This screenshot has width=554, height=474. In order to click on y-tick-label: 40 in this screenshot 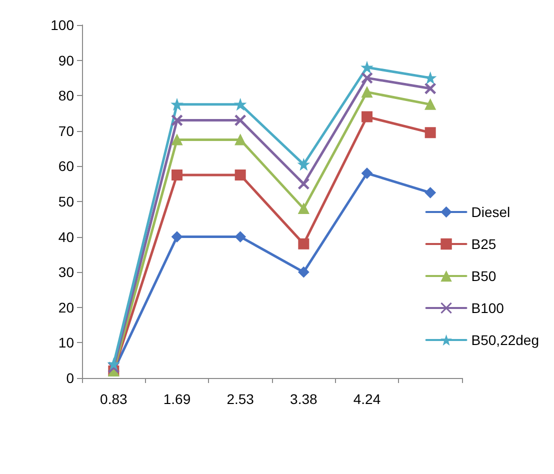, I will do `click(66, 236)`.